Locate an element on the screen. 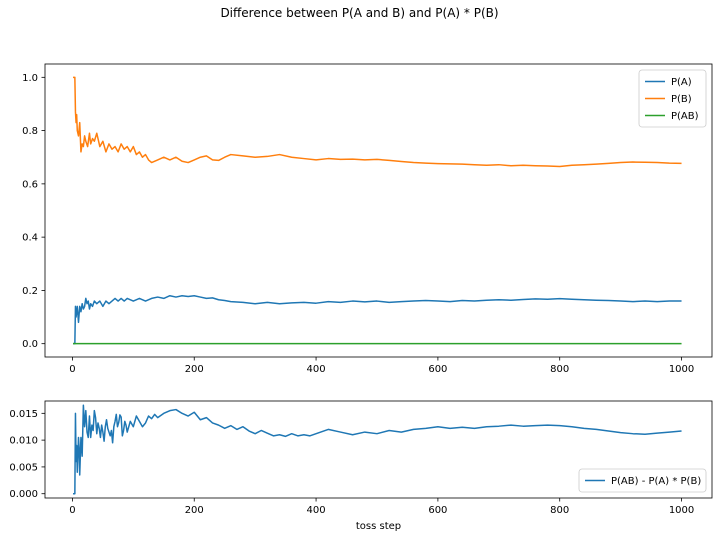  y-tick-label: 0.0 is located at coordinates (30, 344).